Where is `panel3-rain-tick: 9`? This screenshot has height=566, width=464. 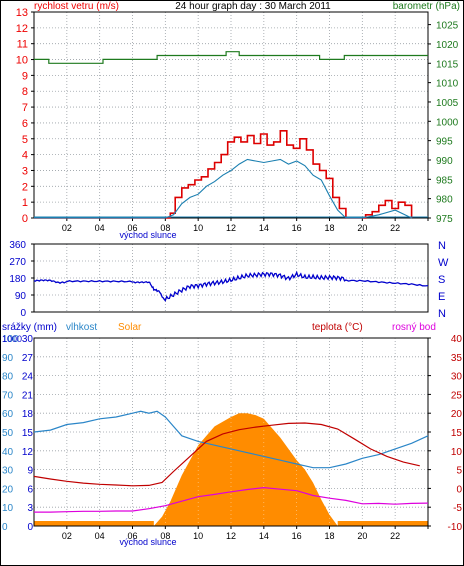
panel3-rain-tick: 9 is located at coordinates (30, 471).